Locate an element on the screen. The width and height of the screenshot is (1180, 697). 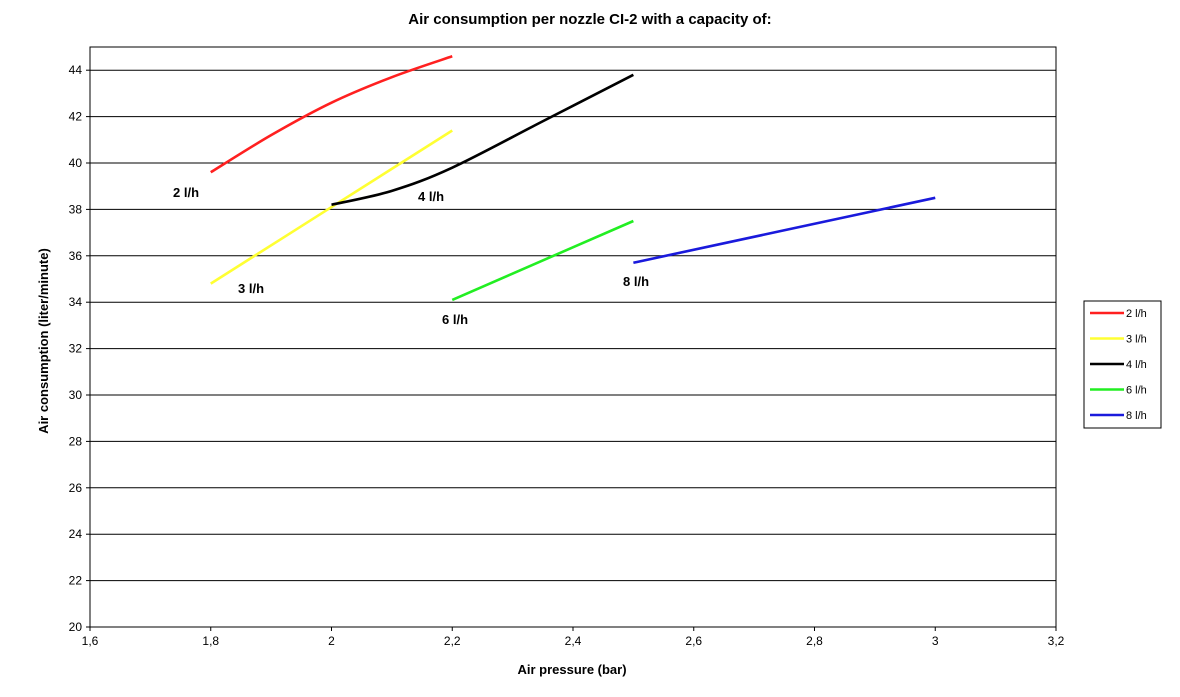
x-tick-label: 2,6 is located at coordinates (693, 641).